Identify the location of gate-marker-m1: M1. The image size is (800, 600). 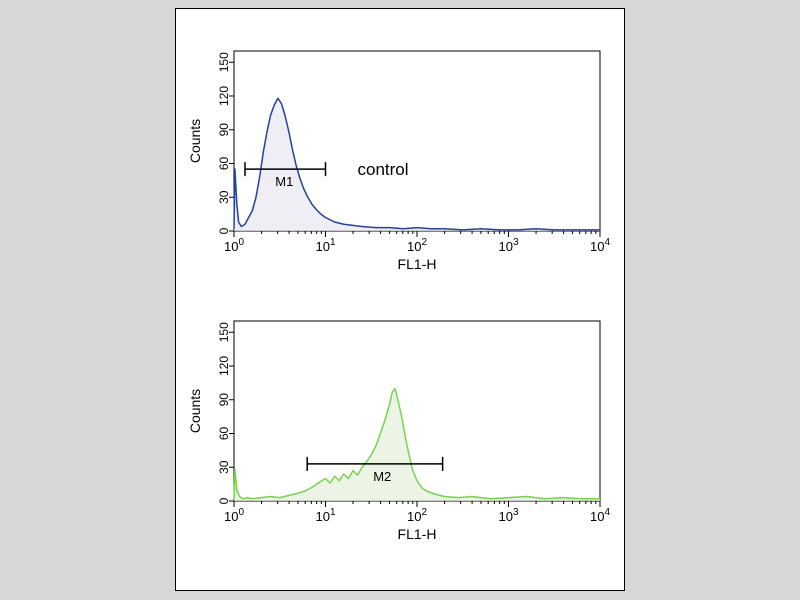
(285, 175).